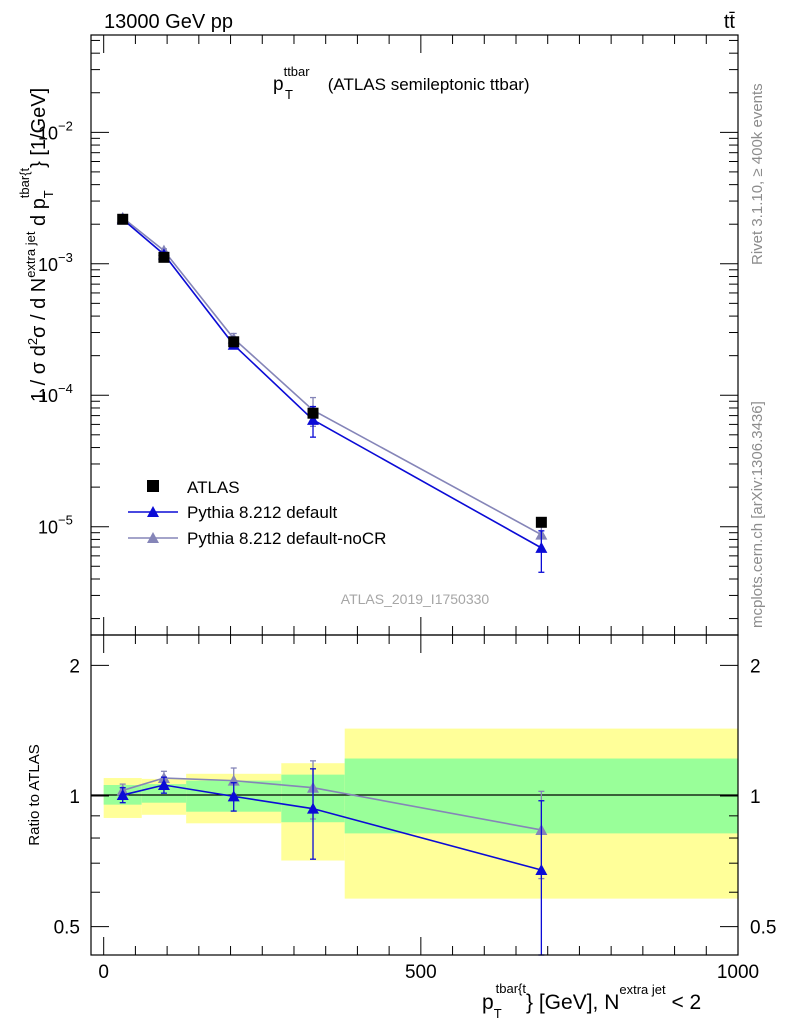 The image size is (786, 1024). I want to click on ratio-y-tick-label-right: 0.5, so click(763, 928).